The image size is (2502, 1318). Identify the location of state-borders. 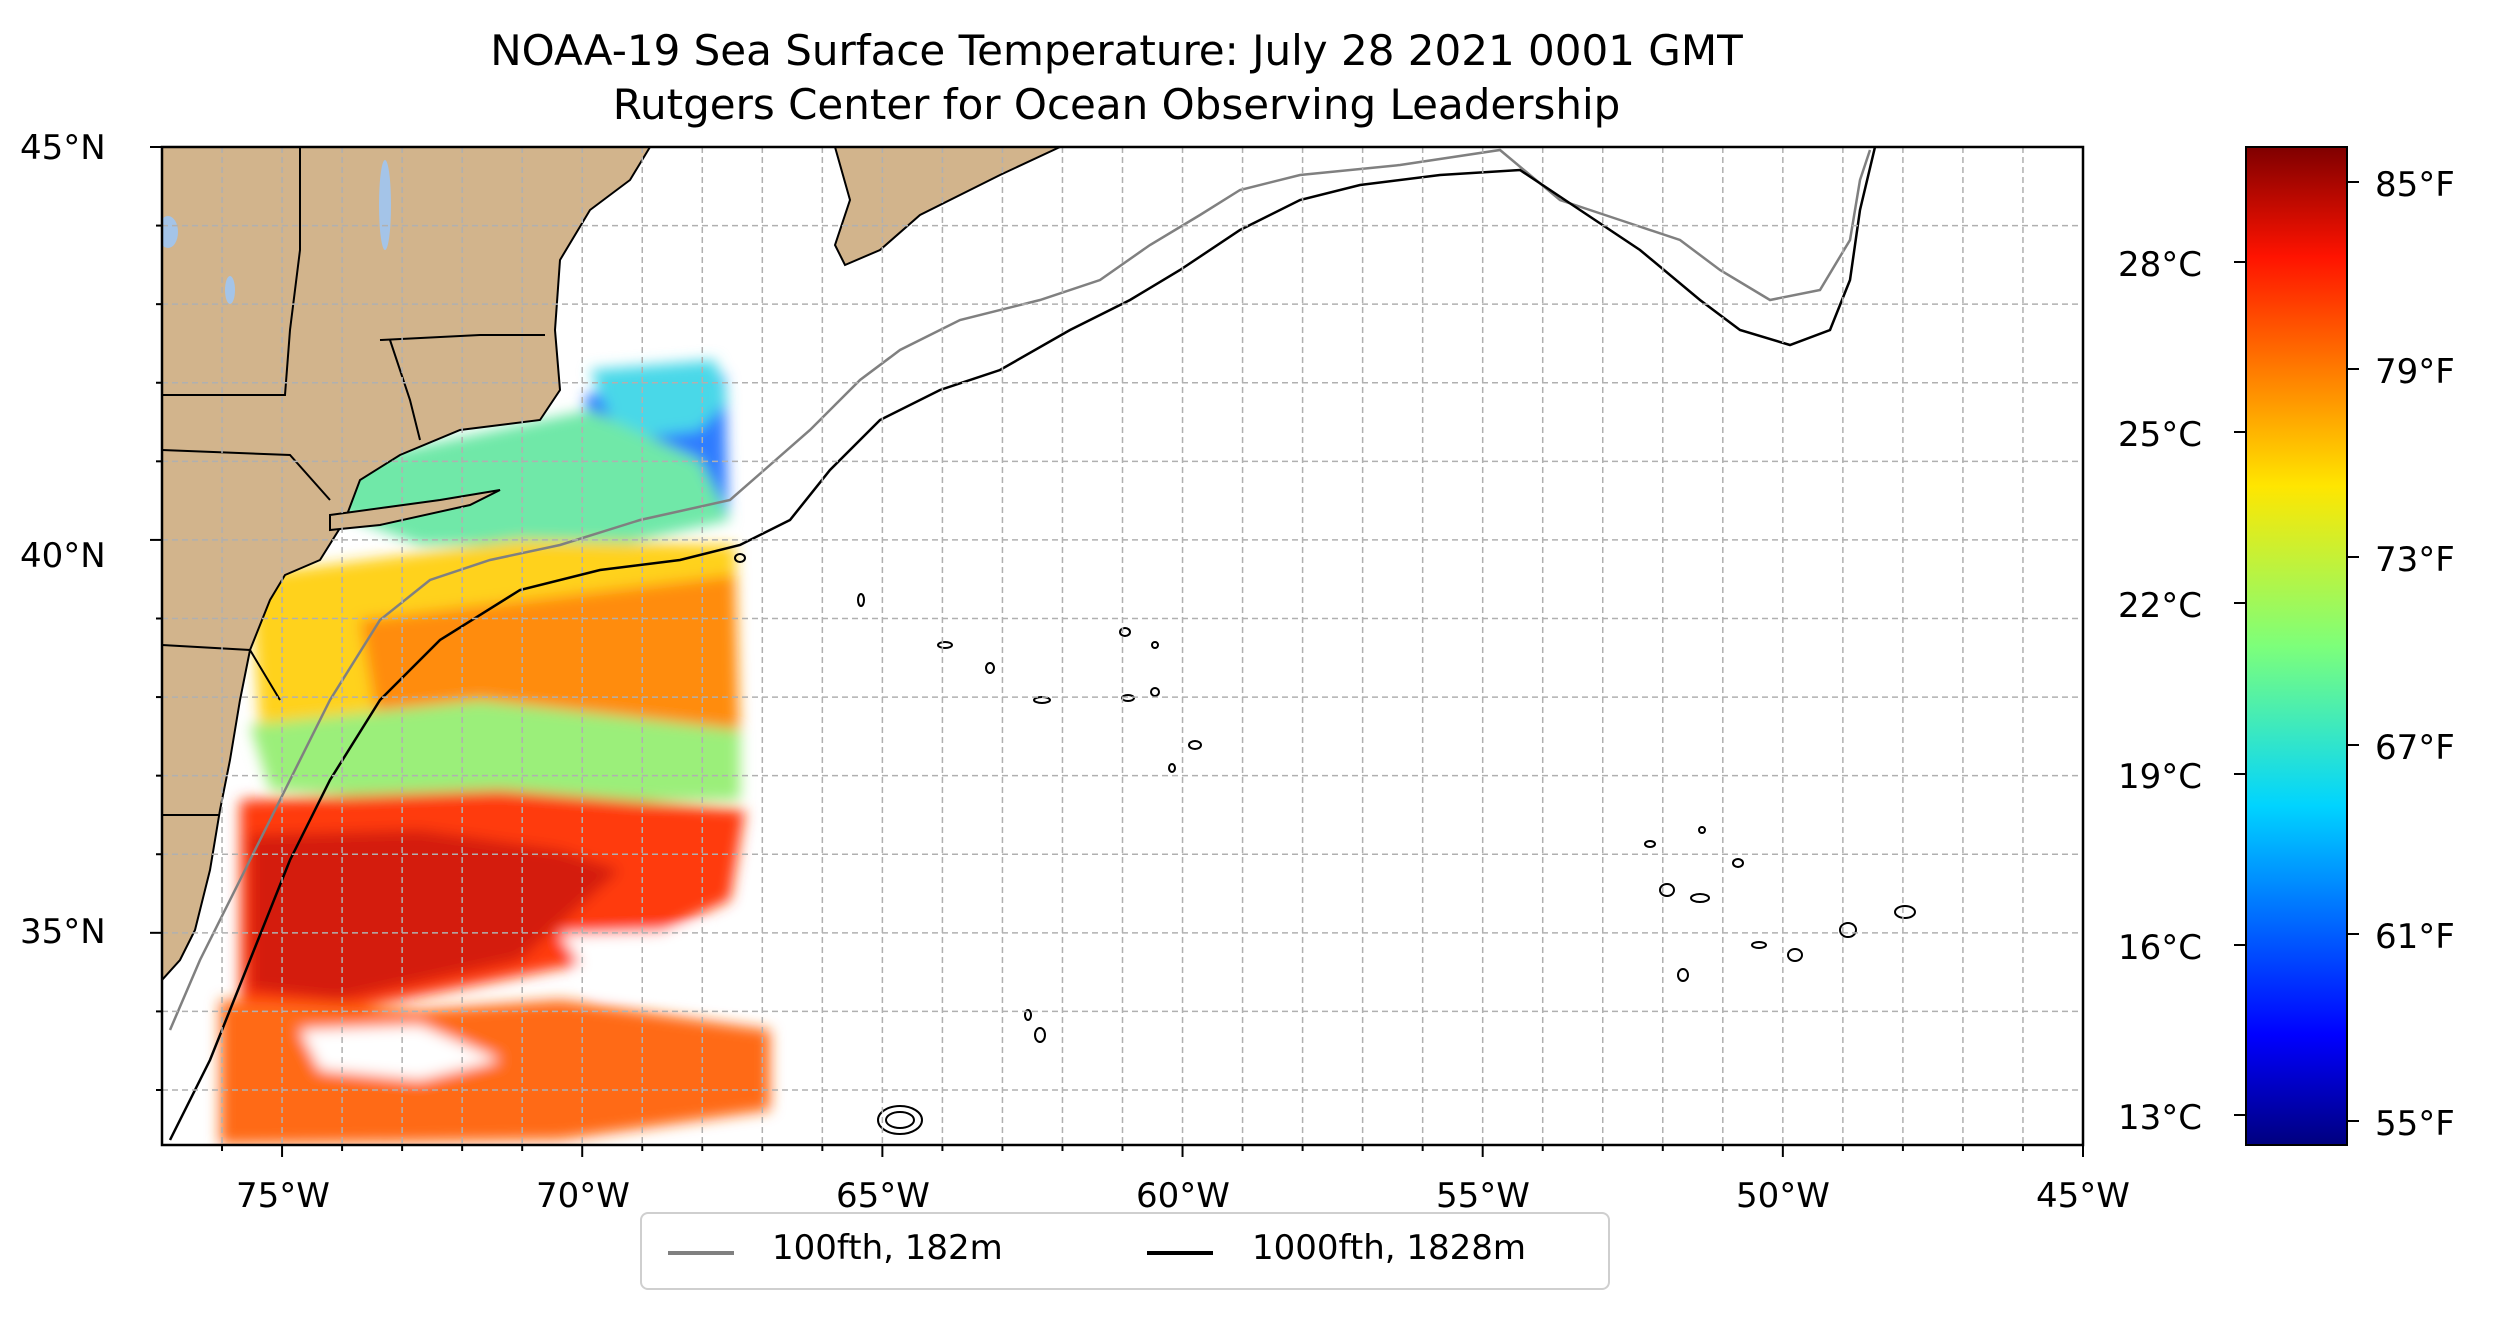
(231, 271).